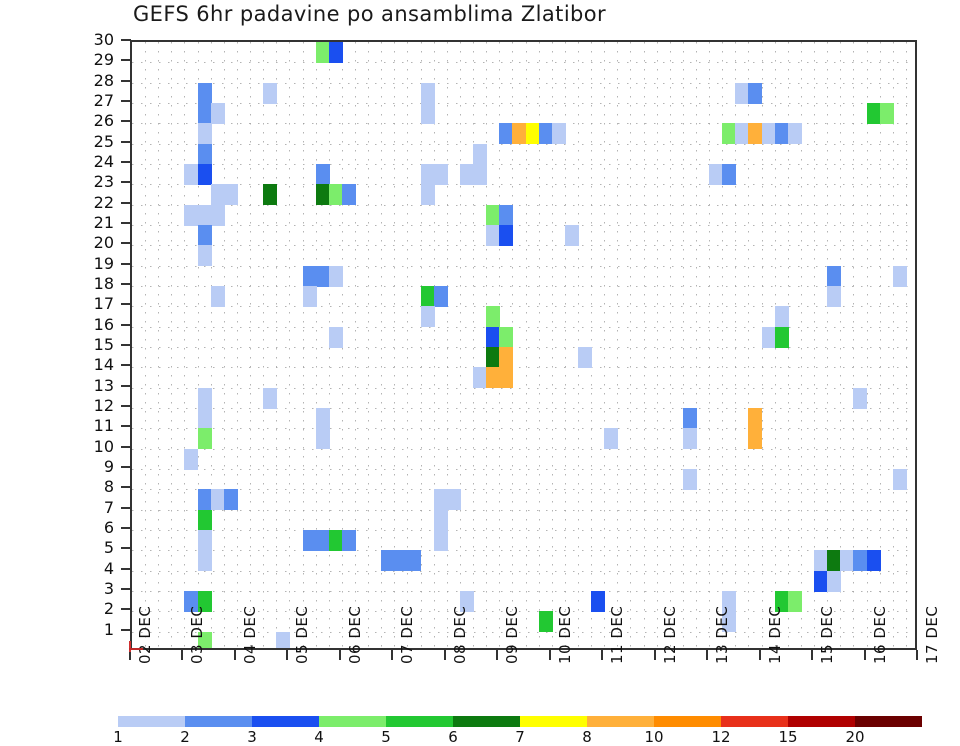 The width and height of the screenshot is (960, 746). Describe the element at coordinates (512, 634) in the screenshot. I see `x-axis-label: 09 DEC` at that location.